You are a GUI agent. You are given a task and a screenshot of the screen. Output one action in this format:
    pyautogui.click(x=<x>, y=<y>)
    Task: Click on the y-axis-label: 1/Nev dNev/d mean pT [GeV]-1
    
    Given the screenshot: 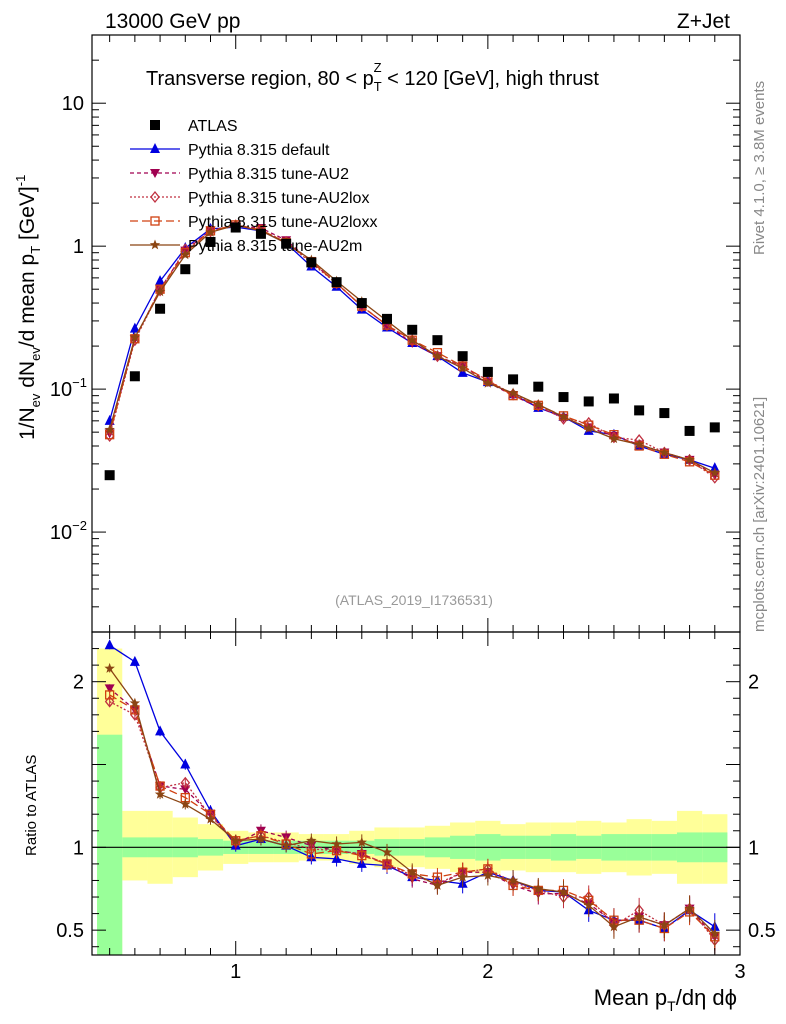 What is the action you would take?
    pyautogui.click(x=28, y=307)
    